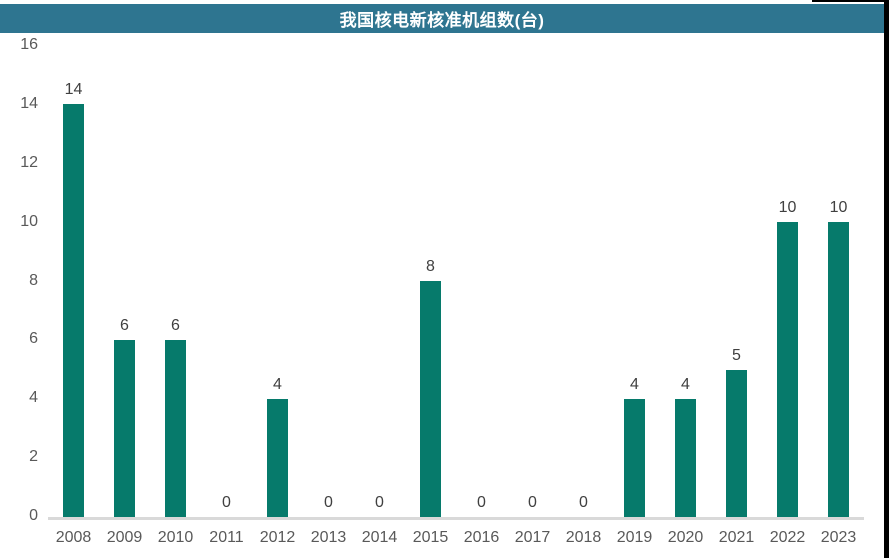 Image resolution: width=889 pixels, height=558 pixels. I want to click on x-axis-label: 2011, so click(226, 537).